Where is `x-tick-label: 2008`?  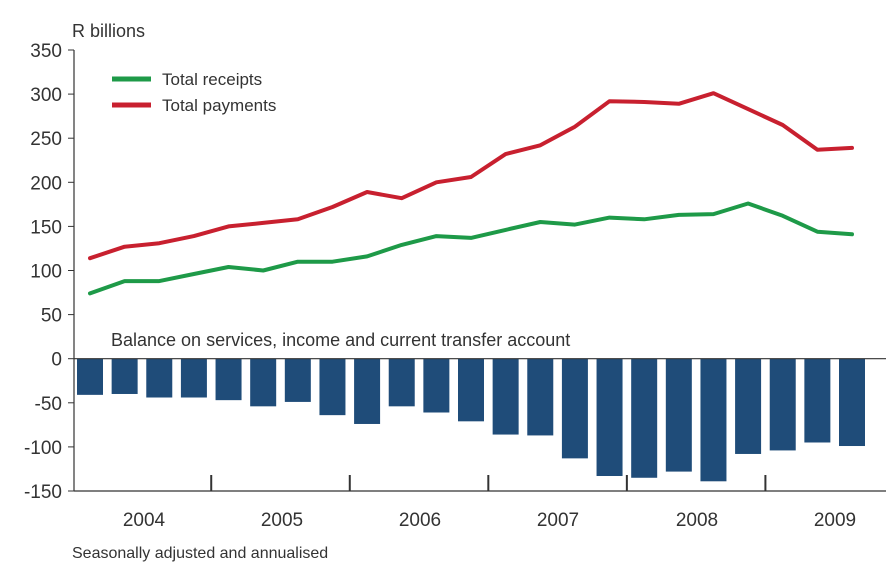 x-tick-label: 2008 is located at coordinates (697, 520).